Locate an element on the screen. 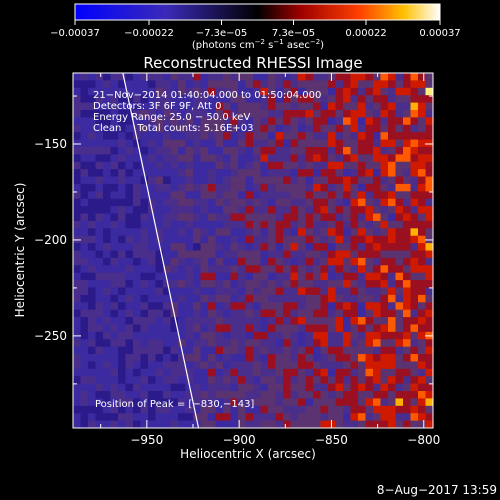  y-tick-label: −250 is located at coordinates (50, 336).